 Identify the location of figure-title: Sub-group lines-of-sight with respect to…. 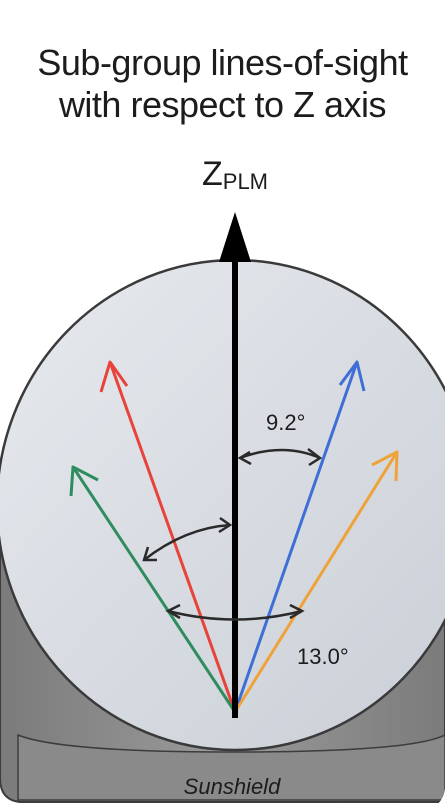
(222, 84).